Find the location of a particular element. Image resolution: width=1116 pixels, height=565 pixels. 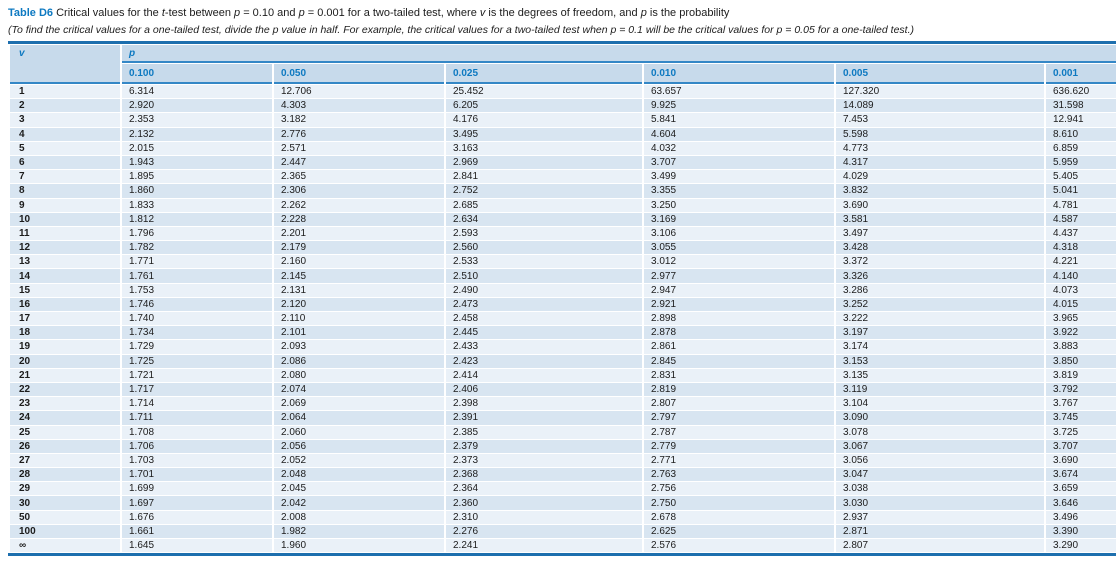

value-cell: 1.796 is located at coordinates (197, 233).